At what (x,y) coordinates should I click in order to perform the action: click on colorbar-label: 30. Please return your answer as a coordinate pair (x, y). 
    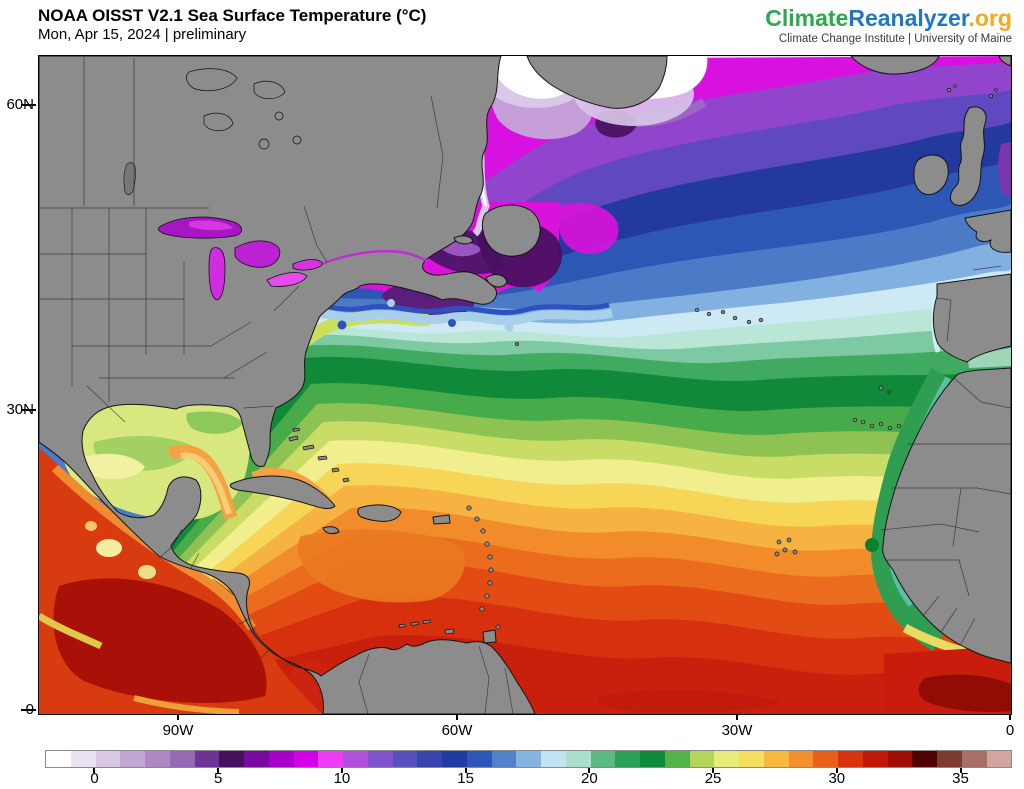
    Looking at the image, I should click on (837, 778).